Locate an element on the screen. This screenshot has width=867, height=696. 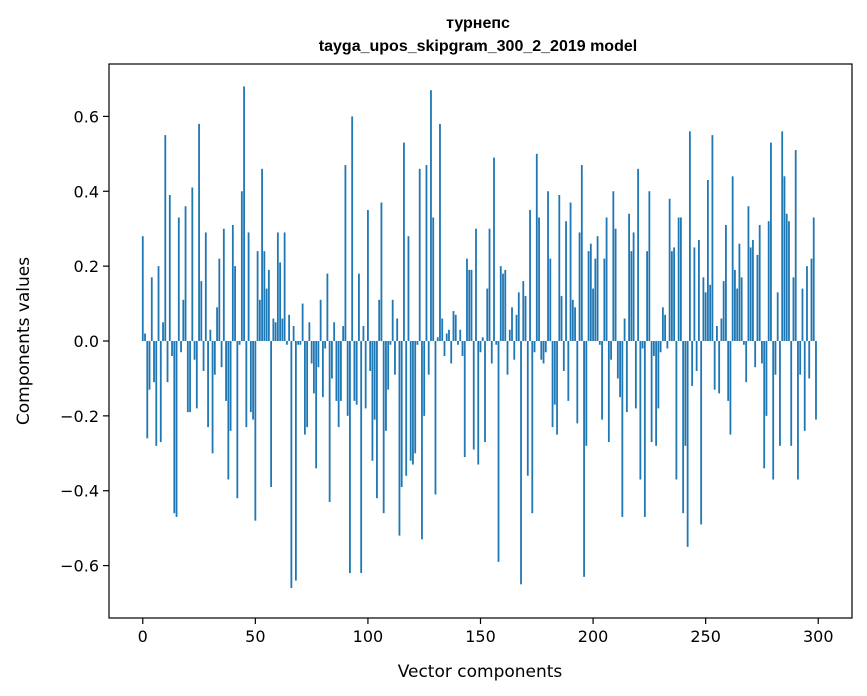
x-tick-label: 50 is located at coordinates (255, 636).